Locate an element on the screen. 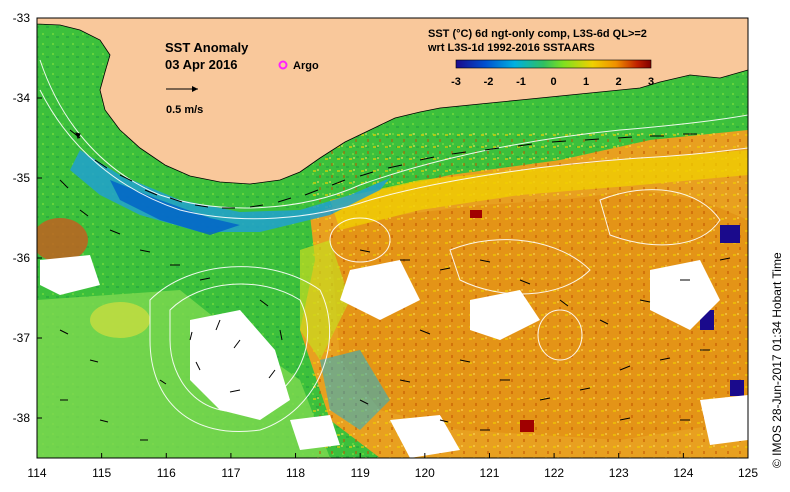  colorbar-tick-label: 3 is located at coordinates (651, 82).